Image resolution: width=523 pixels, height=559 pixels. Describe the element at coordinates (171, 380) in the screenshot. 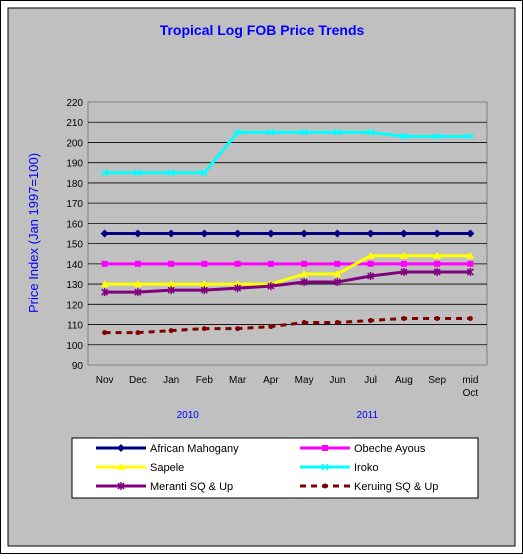

I see `x-tick-label: Jan` at that location.